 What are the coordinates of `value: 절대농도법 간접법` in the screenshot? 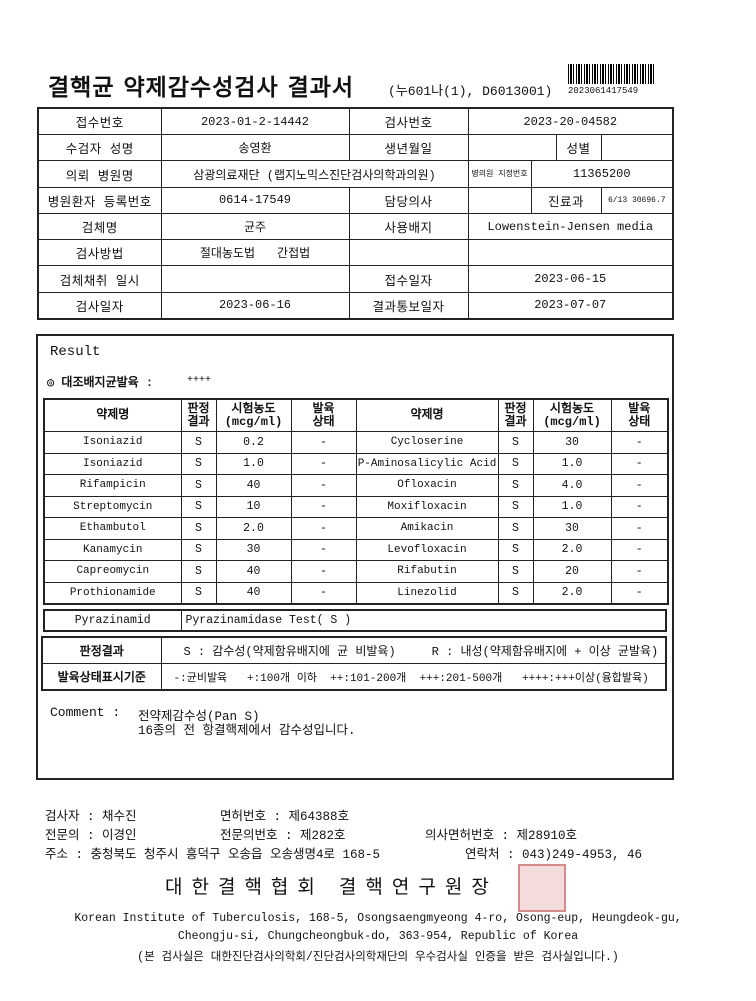 It's located at (255, 253).